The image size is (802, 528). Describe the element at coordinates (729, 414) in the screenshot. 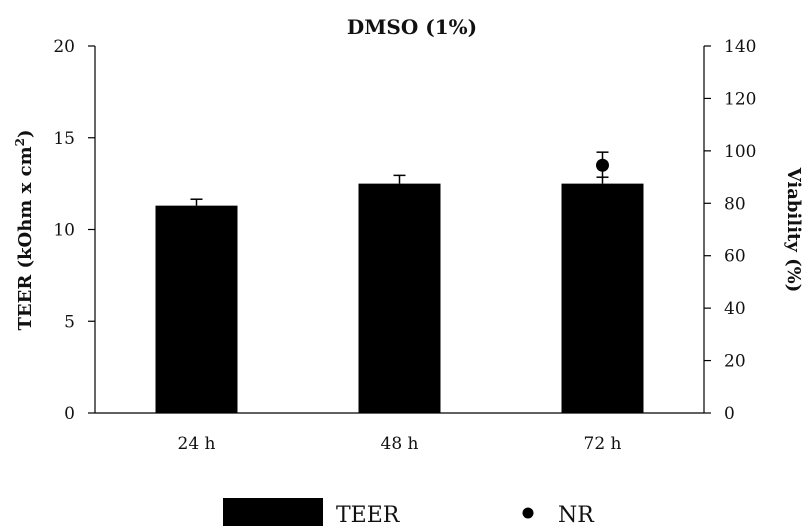

I see `right-y-tick-label: 0` at that location.